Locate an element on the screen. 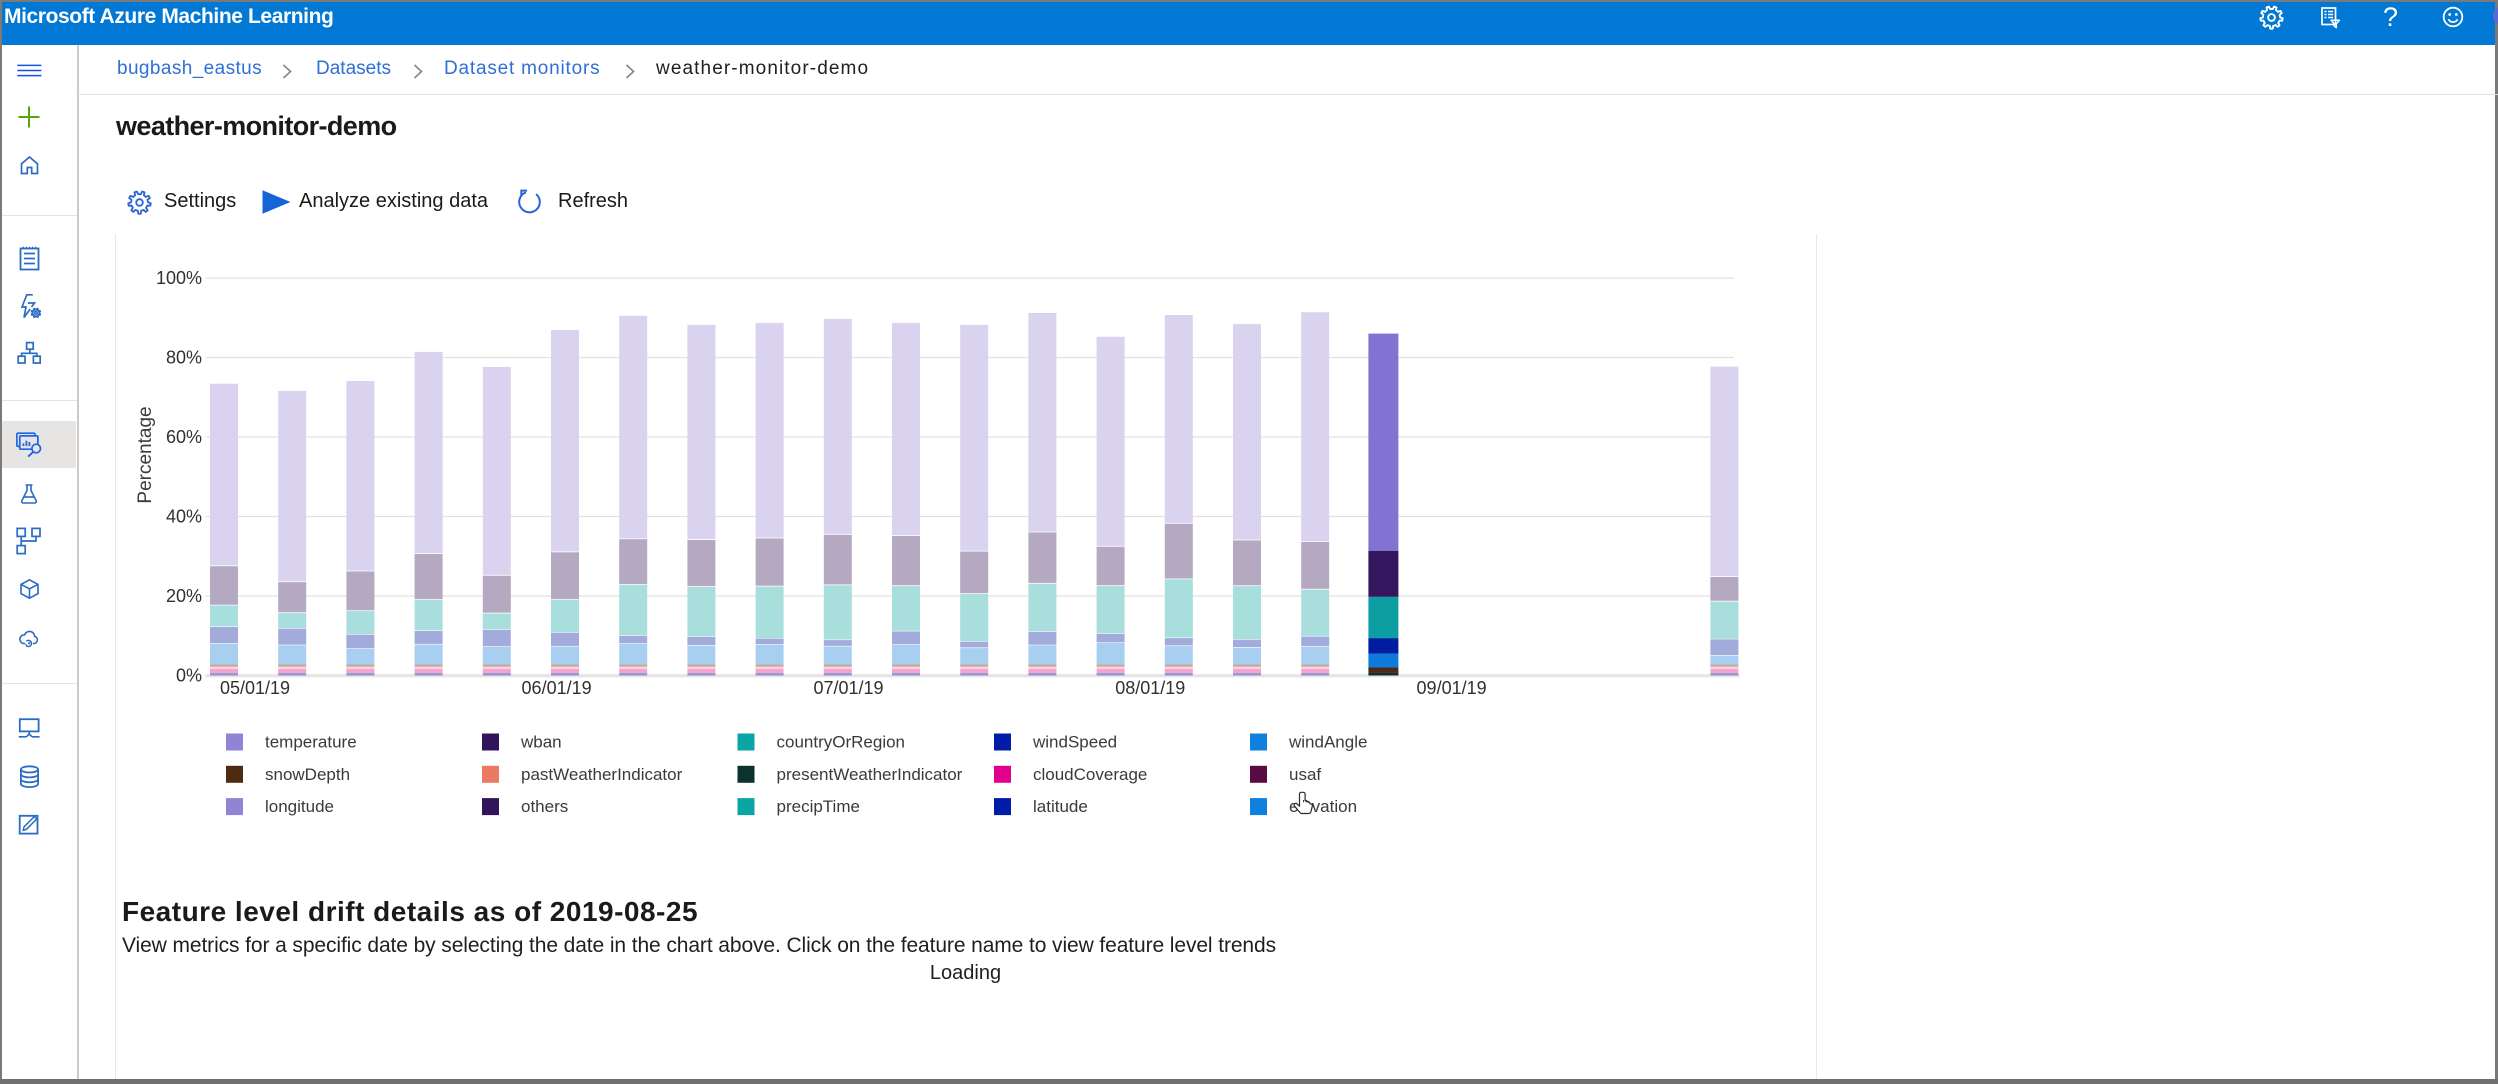 The width and height of the screenshot is (2498, 1084). svg-text: precipTime is located at coordinates (818, 806).